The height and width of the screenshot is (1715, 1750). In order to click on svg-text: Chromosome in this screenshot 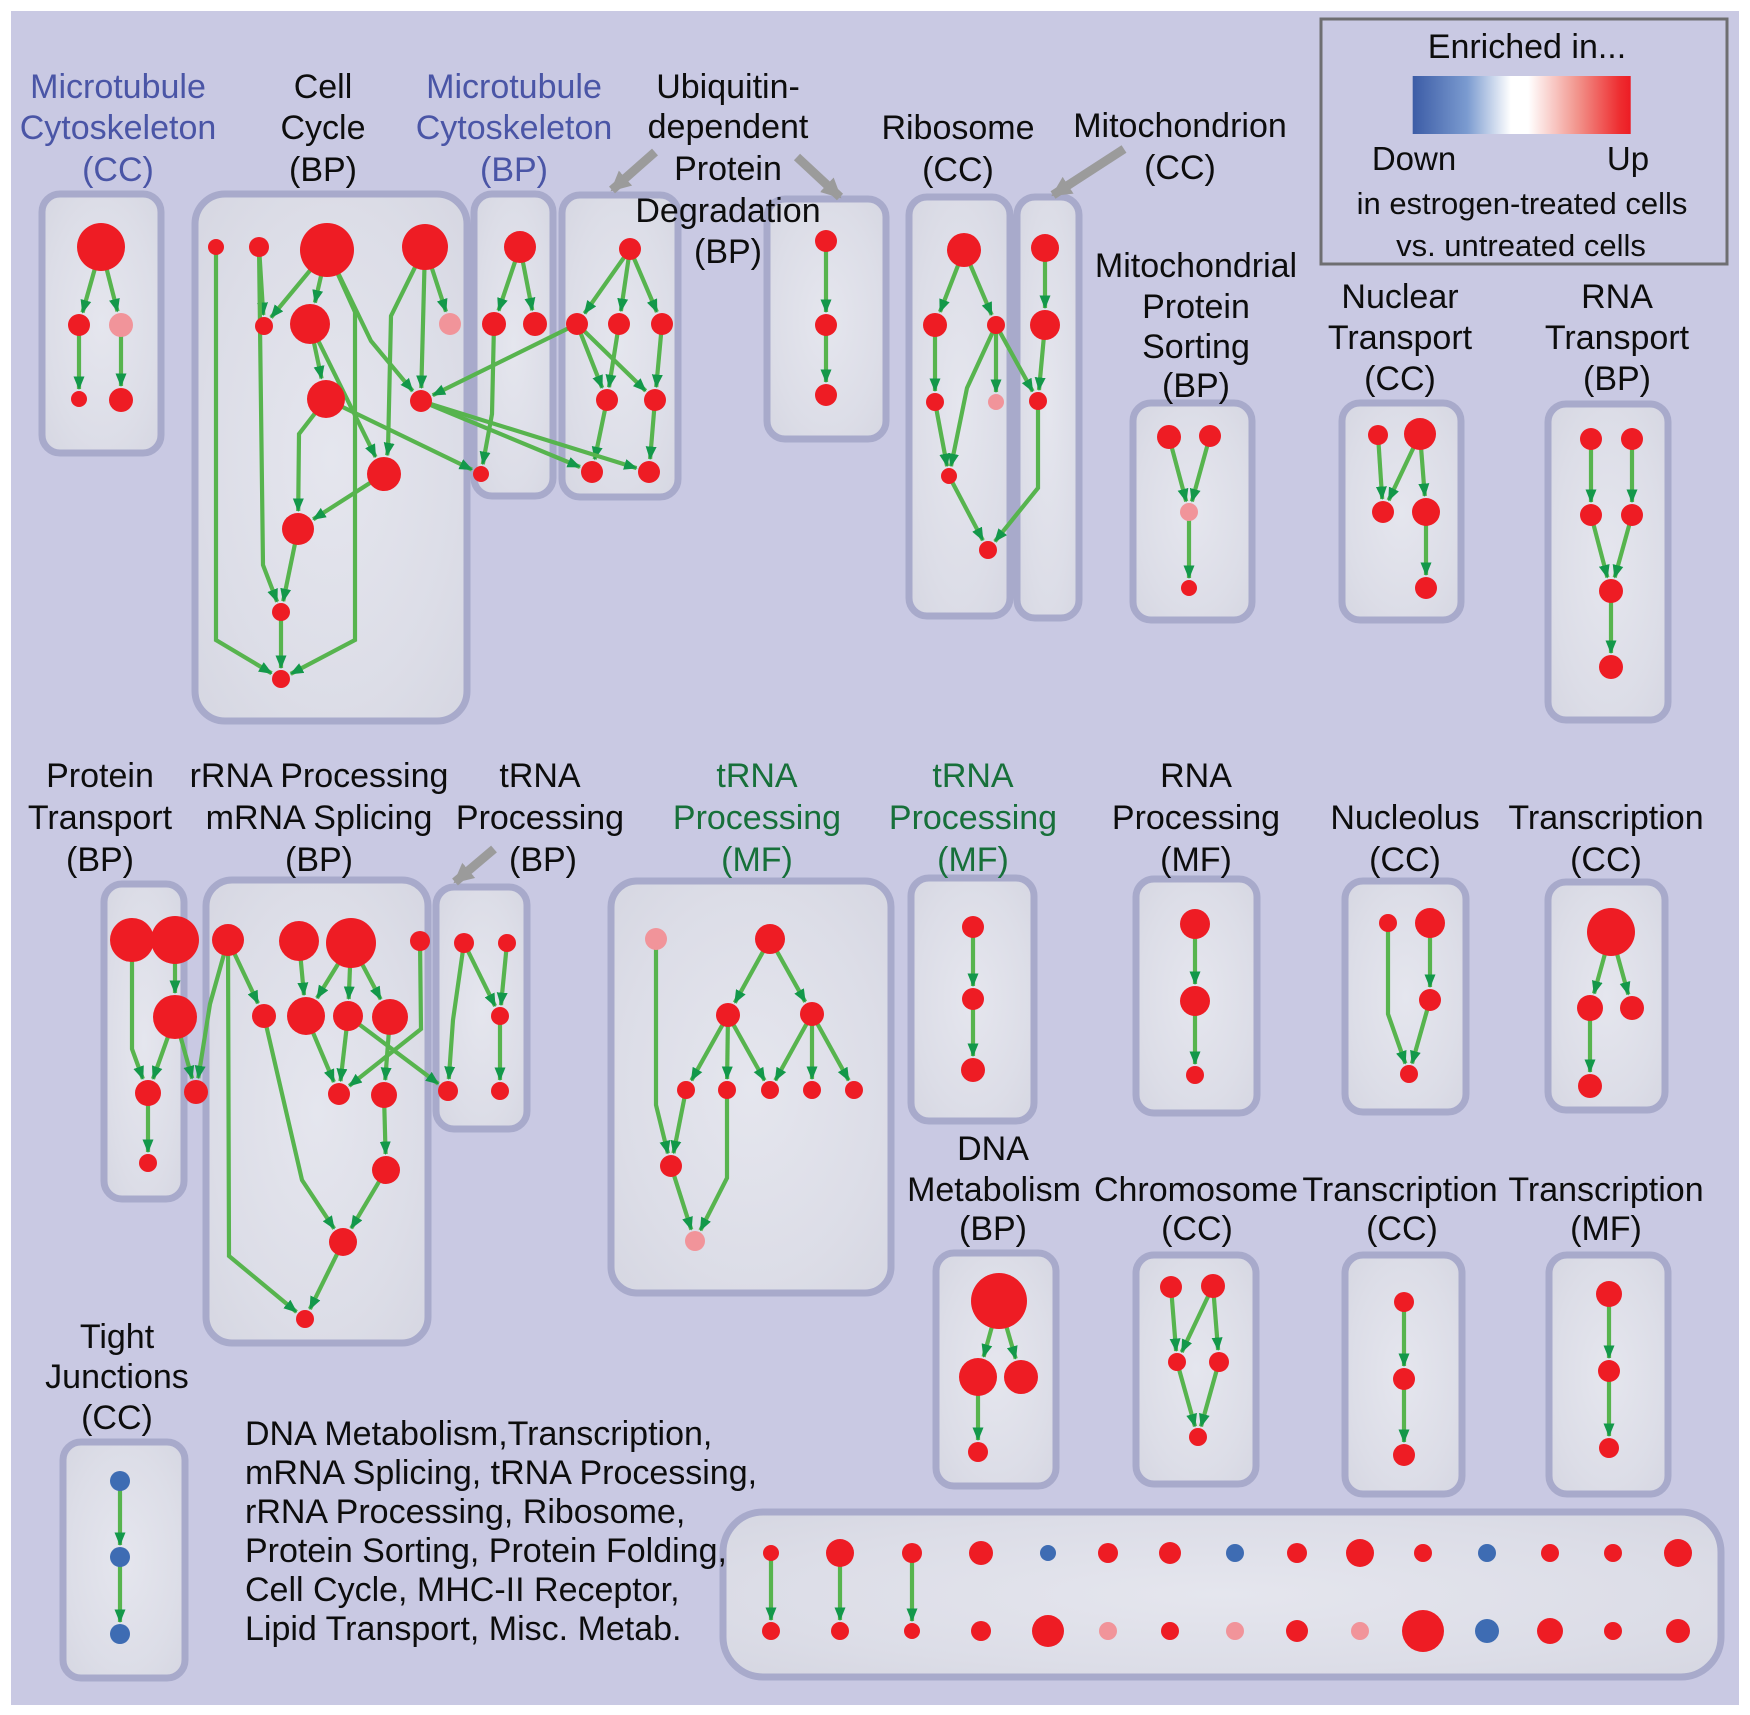, I will do `click(1196, 1190)`.